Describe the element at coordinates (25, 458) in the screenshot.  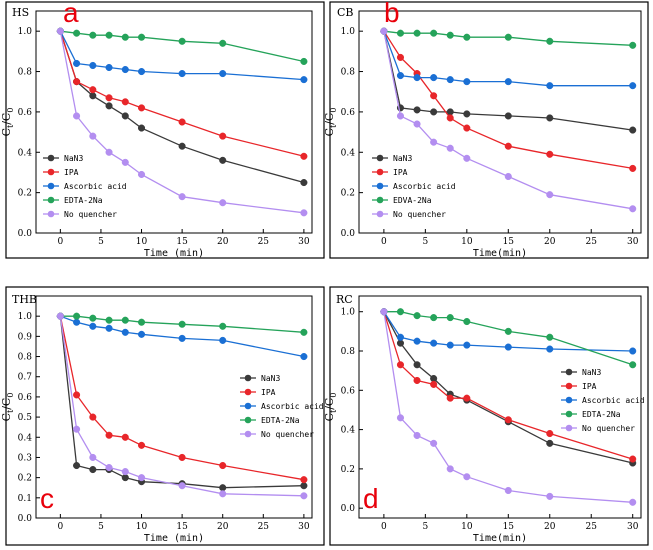
I see `panel-c-y-tick-label: 0.3` at that location.